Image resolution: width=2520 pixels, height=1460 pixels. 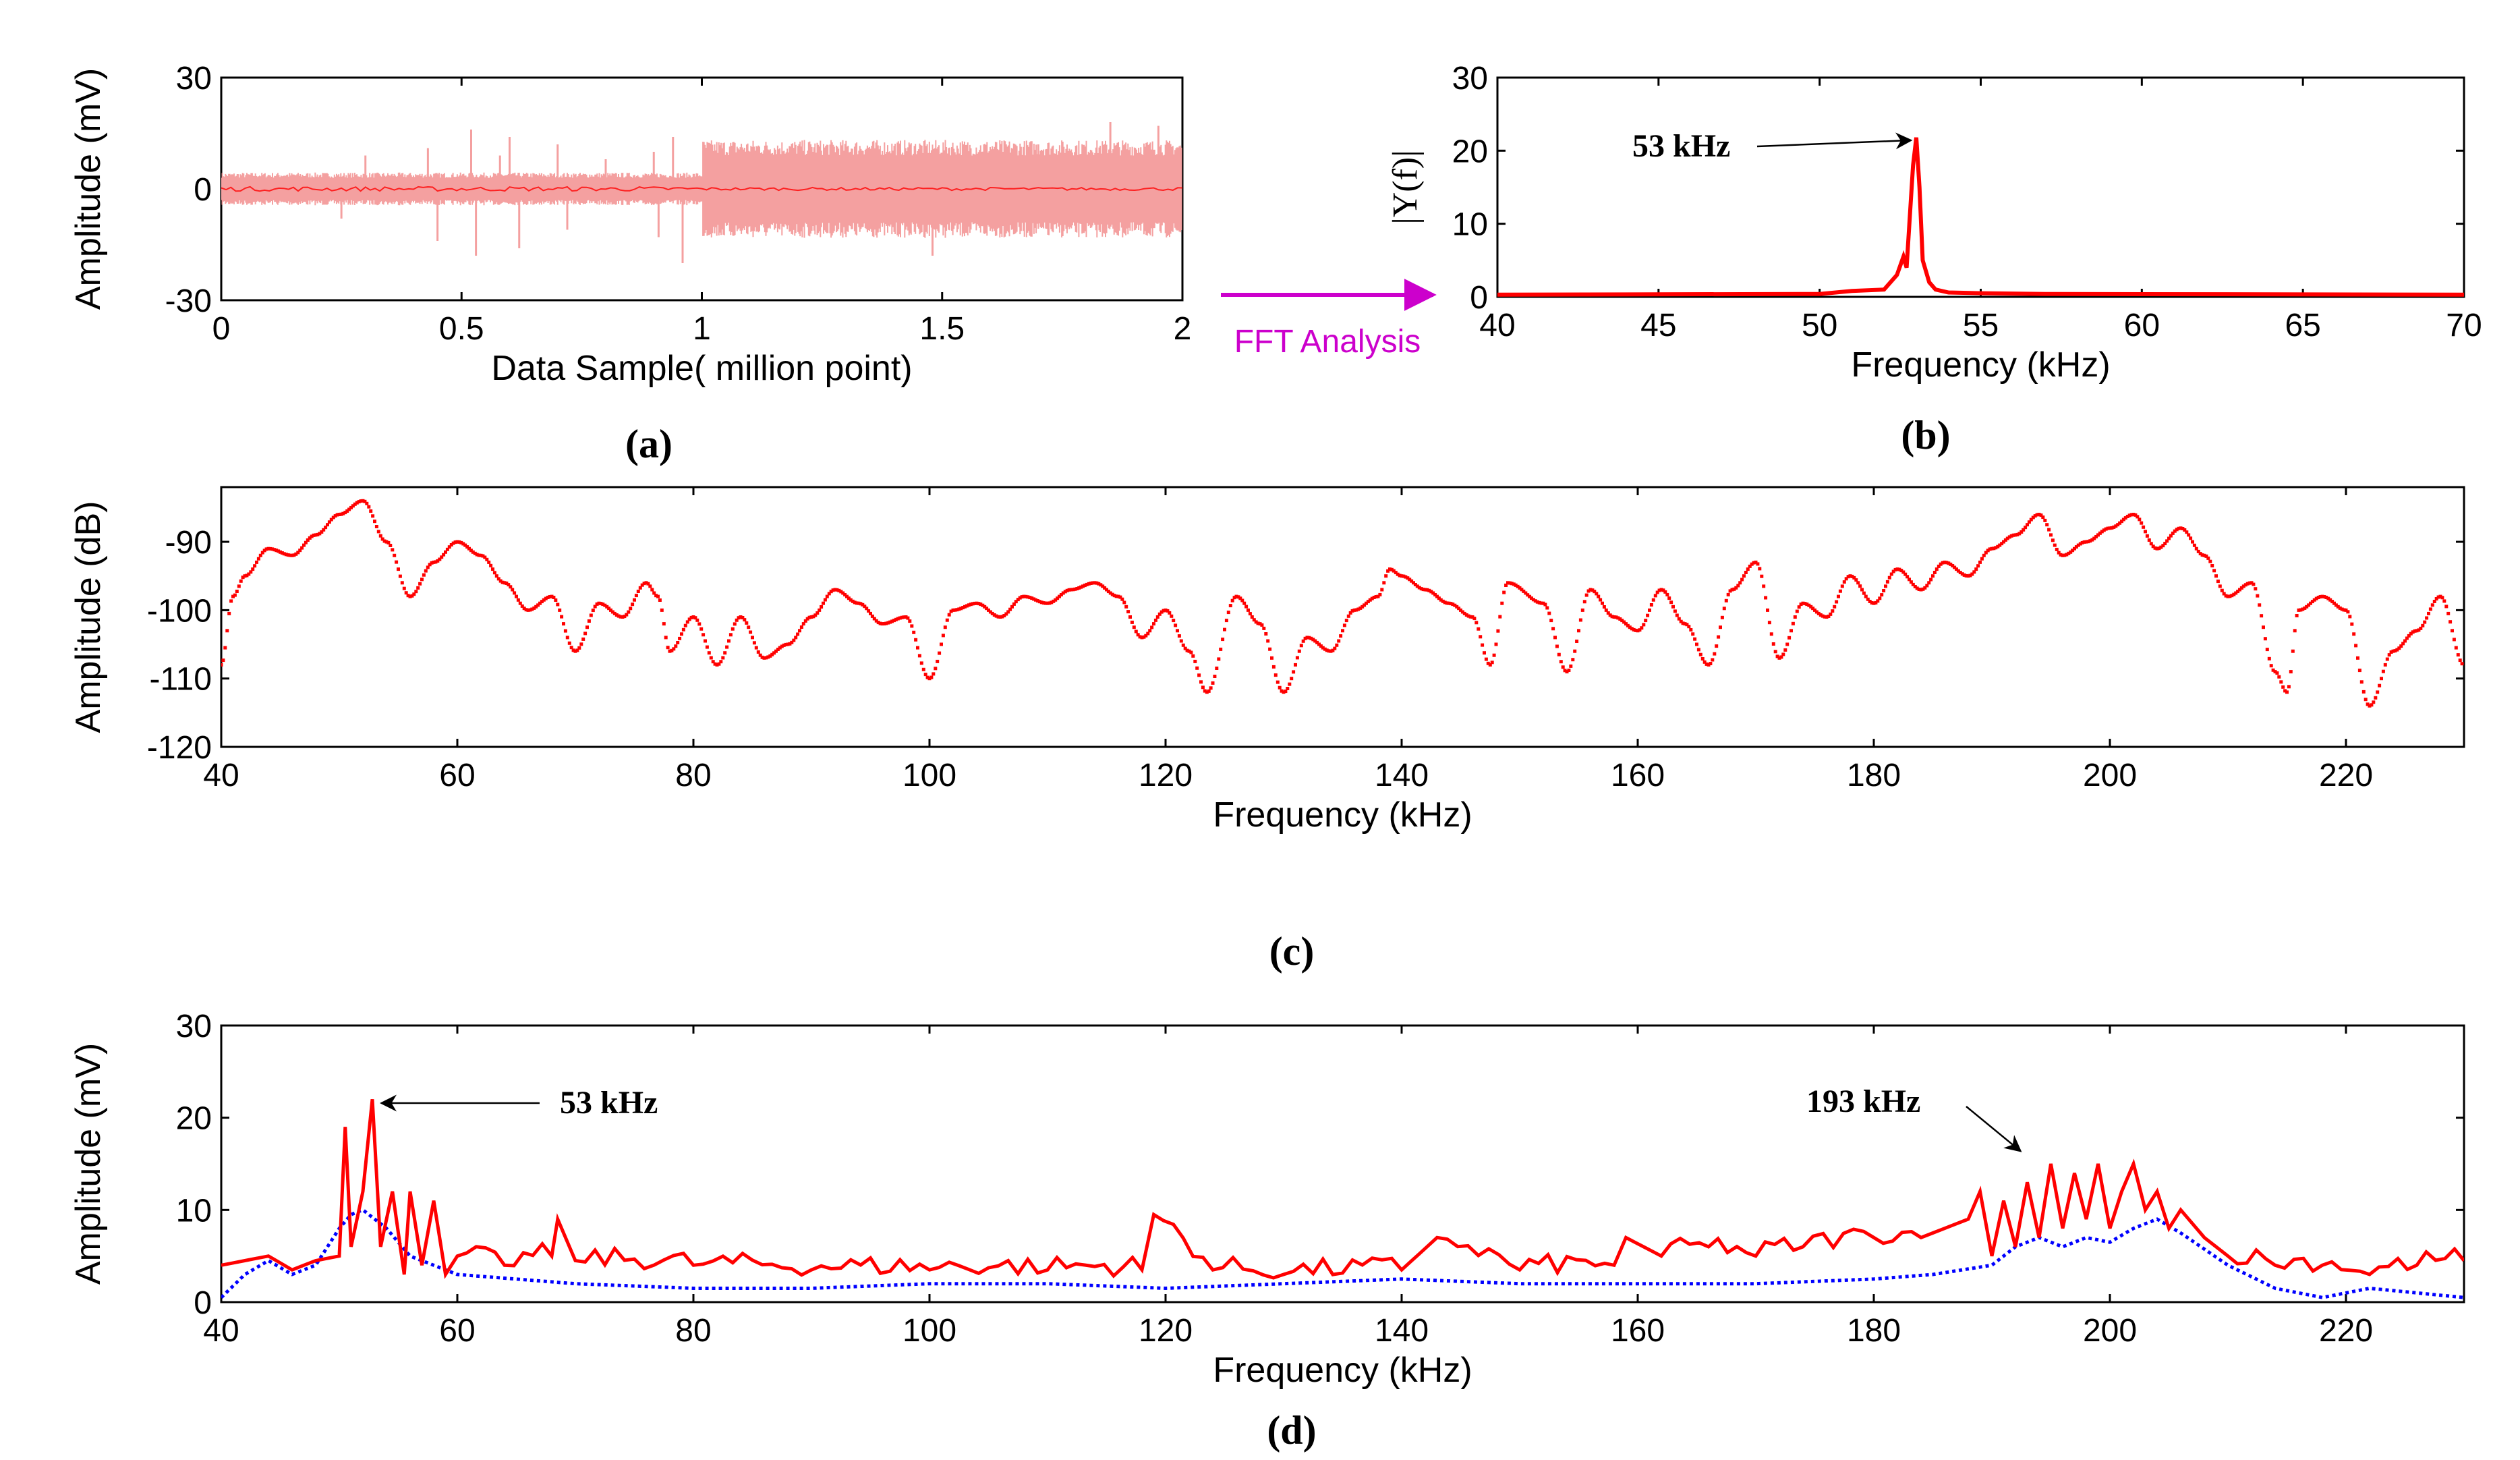 I want to click on x-tick-label: 160, so click(x=1638, y=775).